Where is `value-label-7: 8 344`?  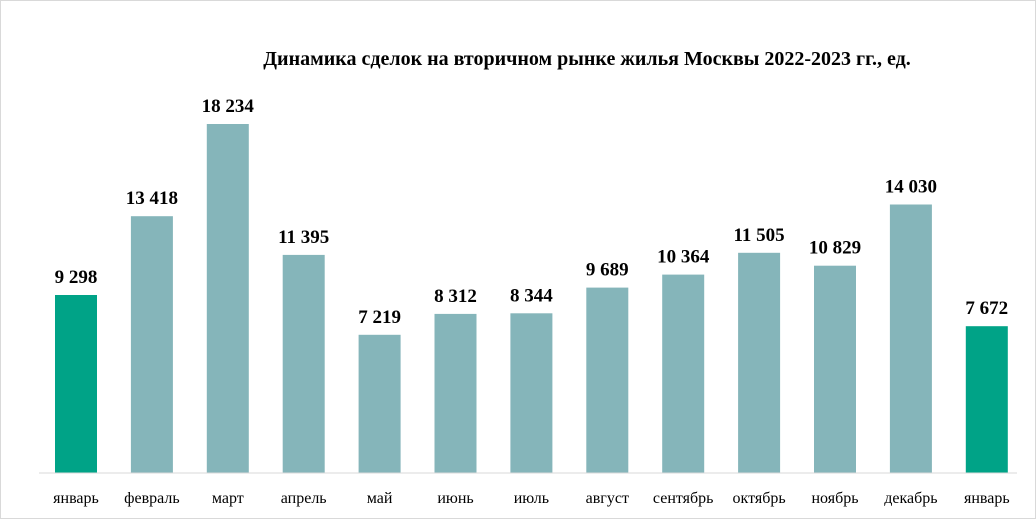 value-label-7: 8 344 is located at coordinates (531, 295).